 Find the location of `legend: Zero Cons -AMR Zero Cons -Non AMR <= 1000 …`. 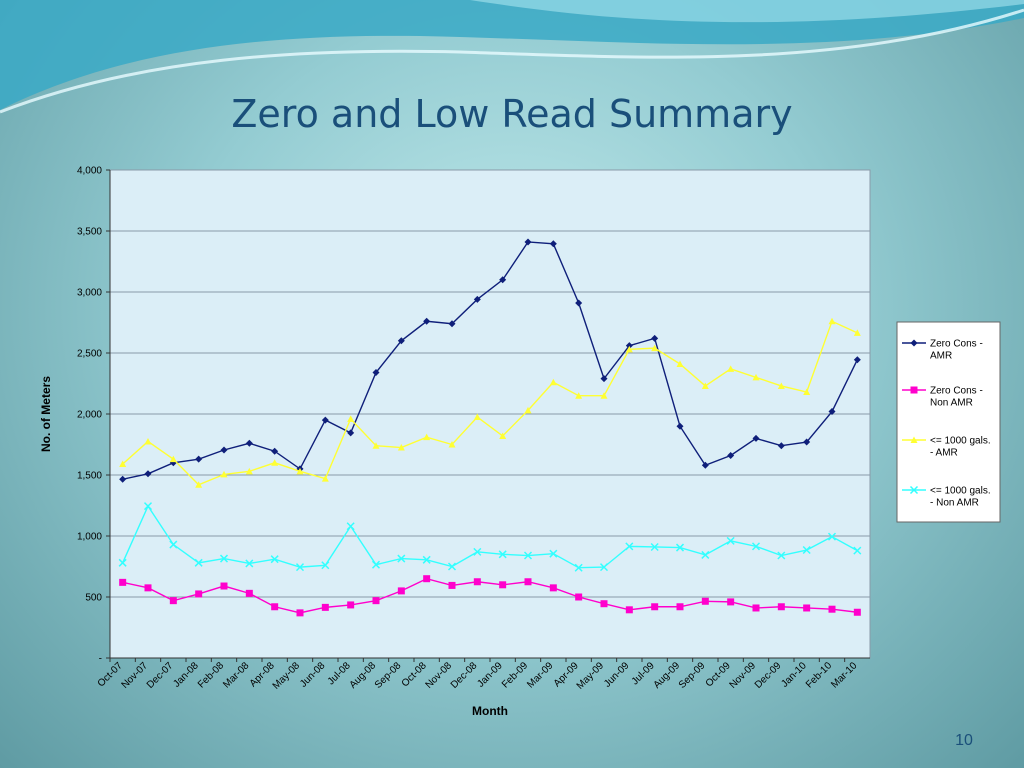

legend: Zero Cons -AMR Zero Cons -Non AMR <= 1000 … is located at coordinates (948, 422).